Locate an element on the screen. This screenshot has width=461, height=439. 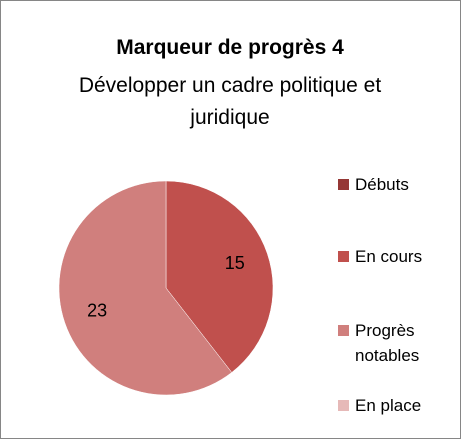
chart-title: Marqueur de progrès 4 is located at coordinates (230, 47).